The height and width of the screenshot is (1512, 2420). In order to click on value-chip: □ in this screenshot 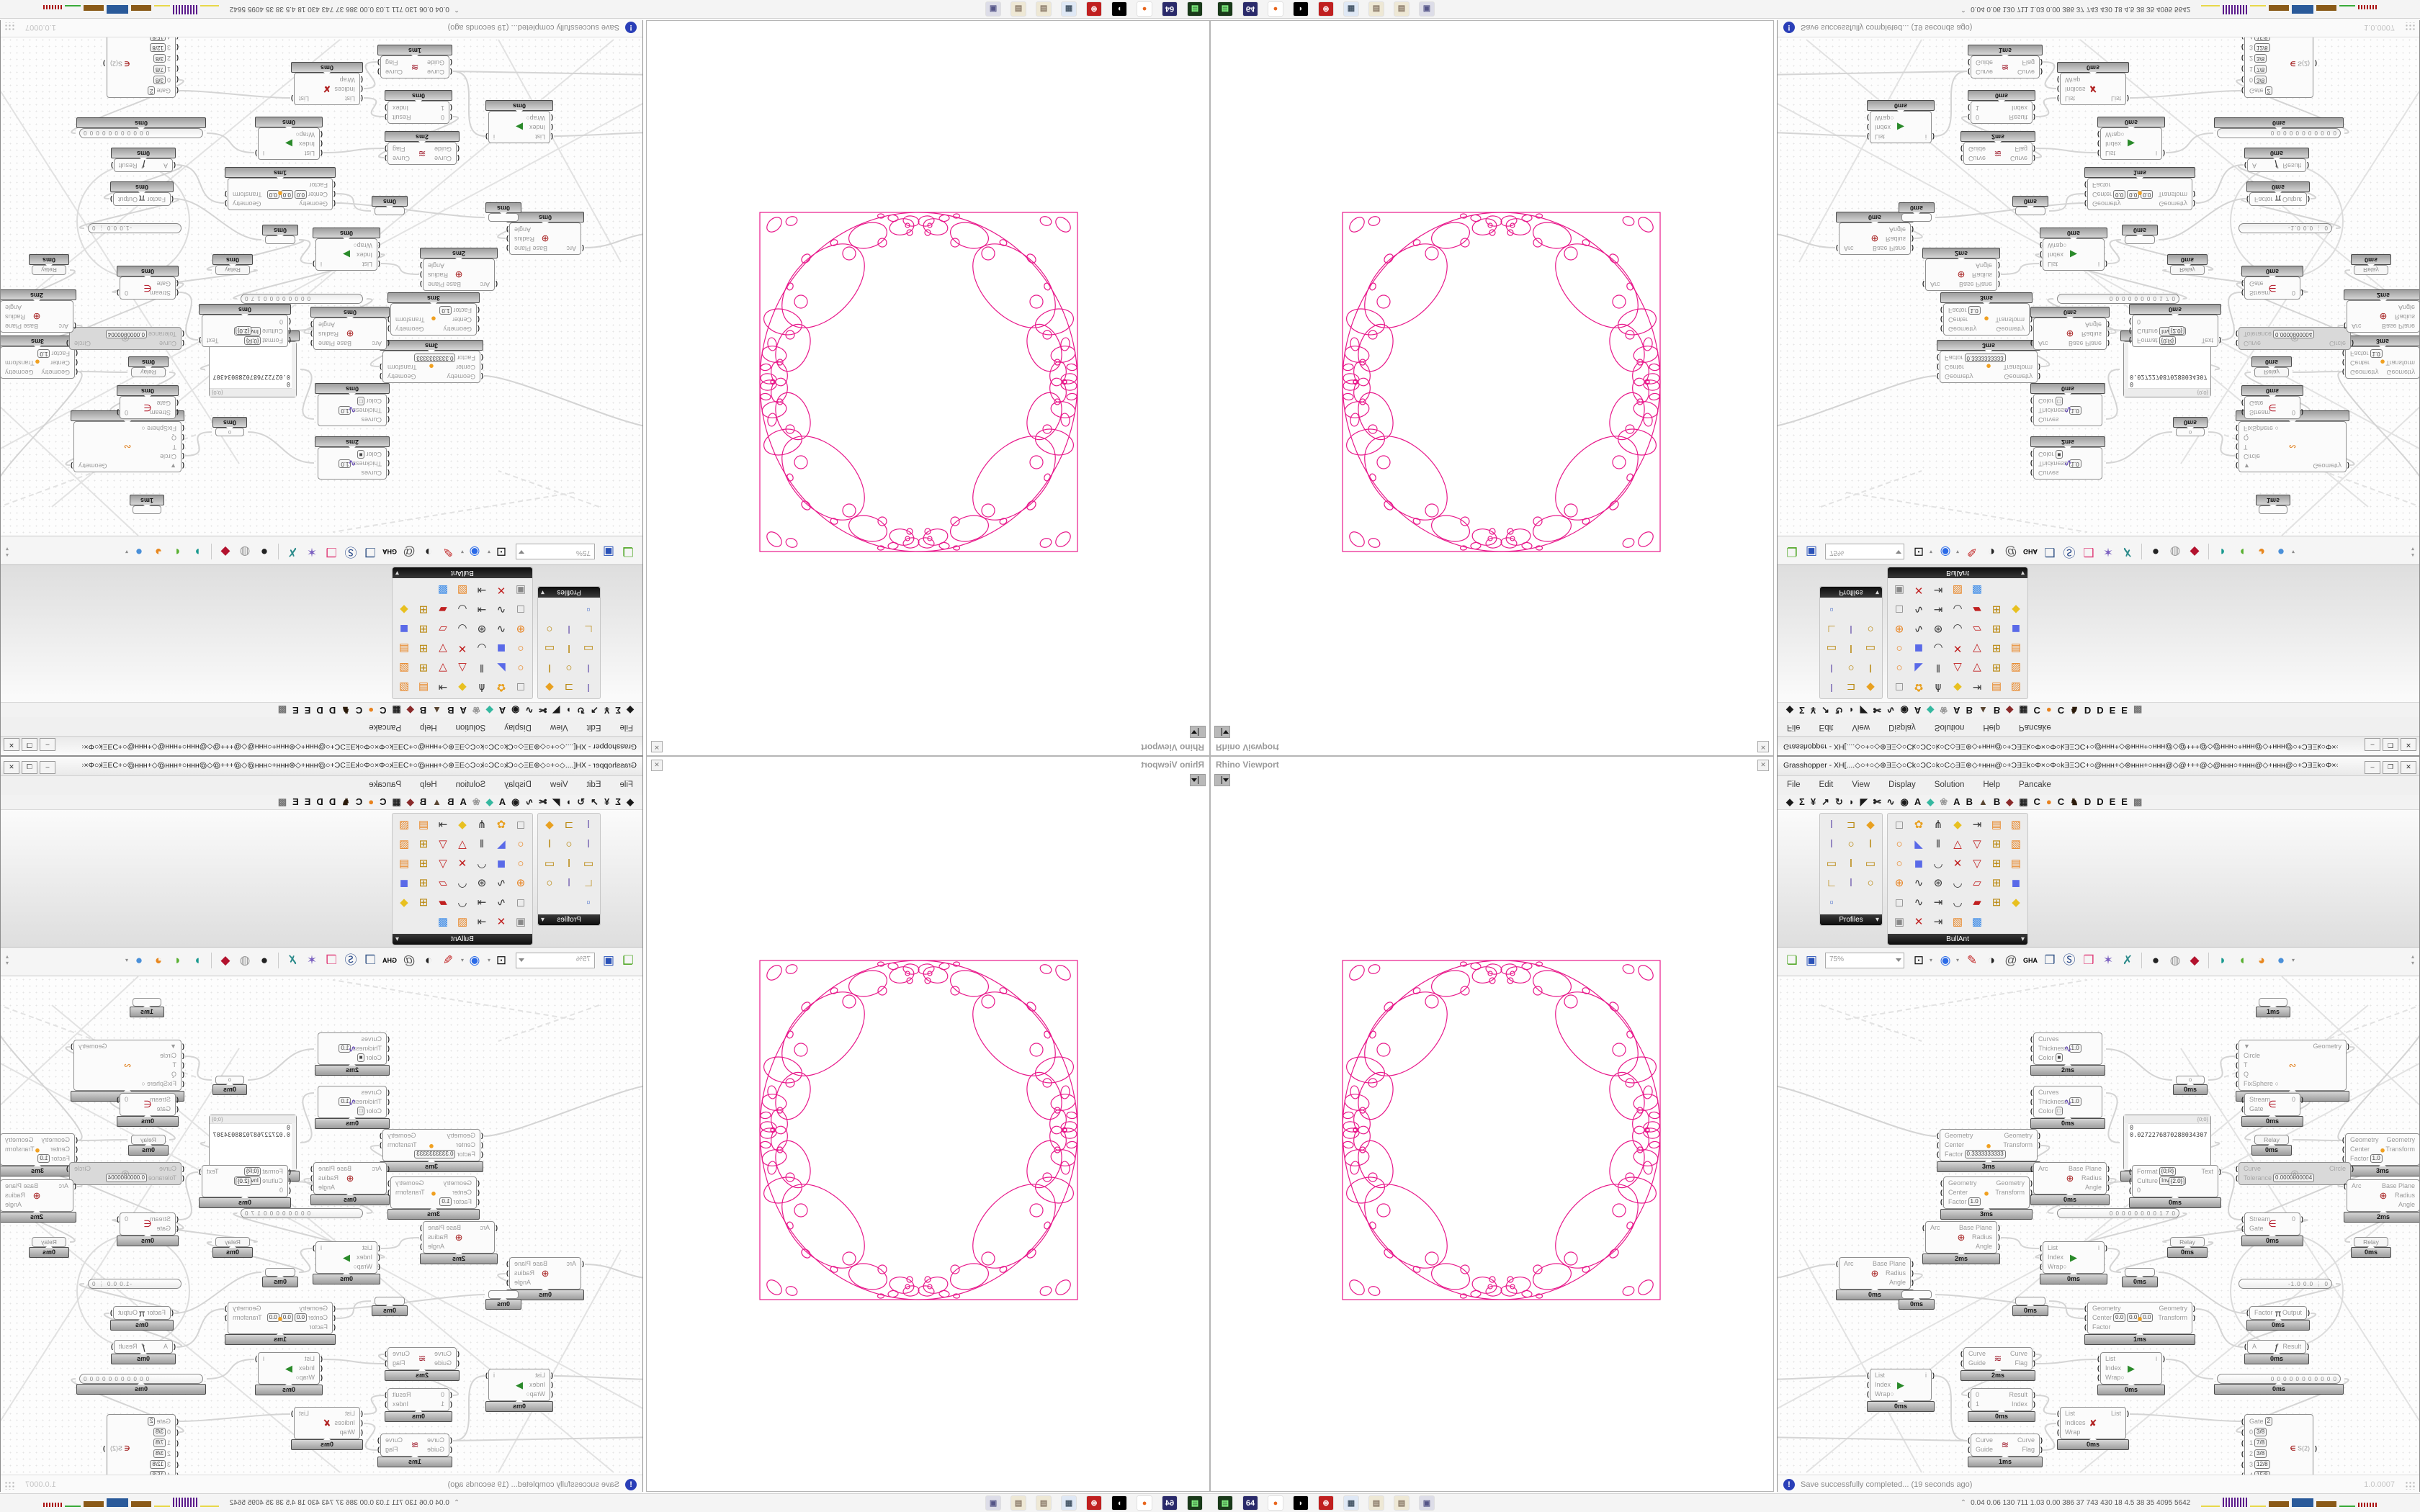, I will do `click(2059, 401)`.